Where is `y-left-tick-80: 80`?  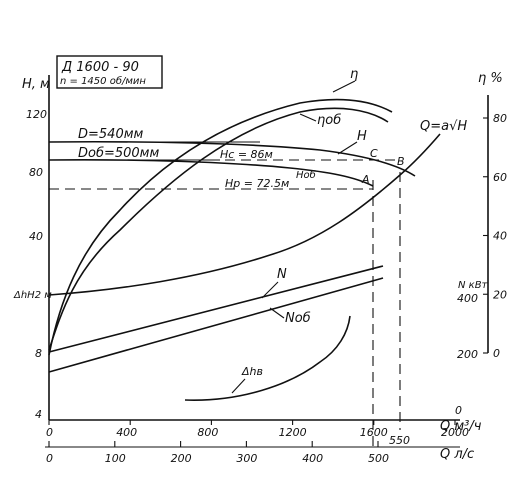 y-left-tick-80: 80 is located at coordinates (36, 172).